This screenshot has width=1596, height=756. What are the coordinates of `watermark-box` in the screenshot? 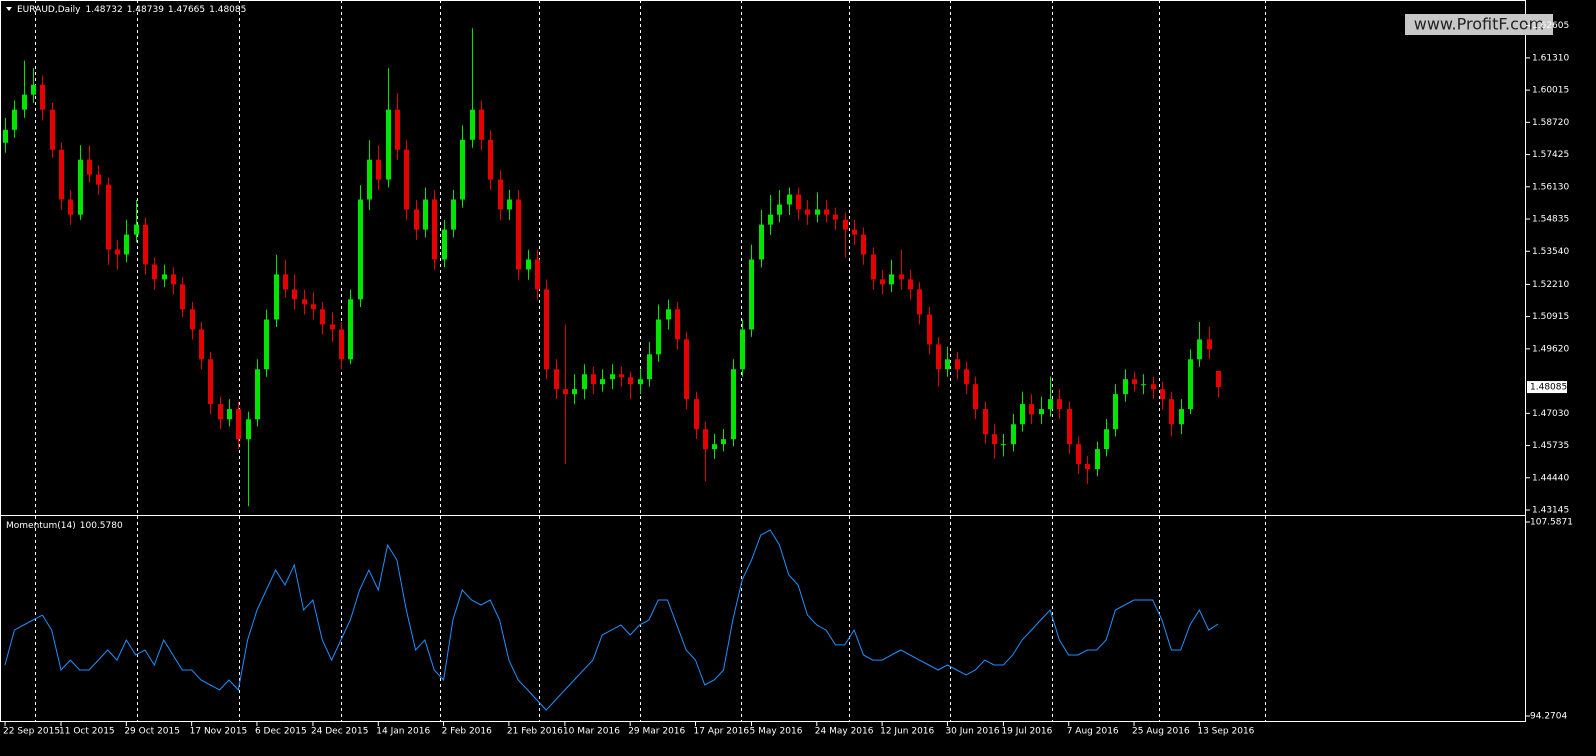 It's located at (1479, 24).